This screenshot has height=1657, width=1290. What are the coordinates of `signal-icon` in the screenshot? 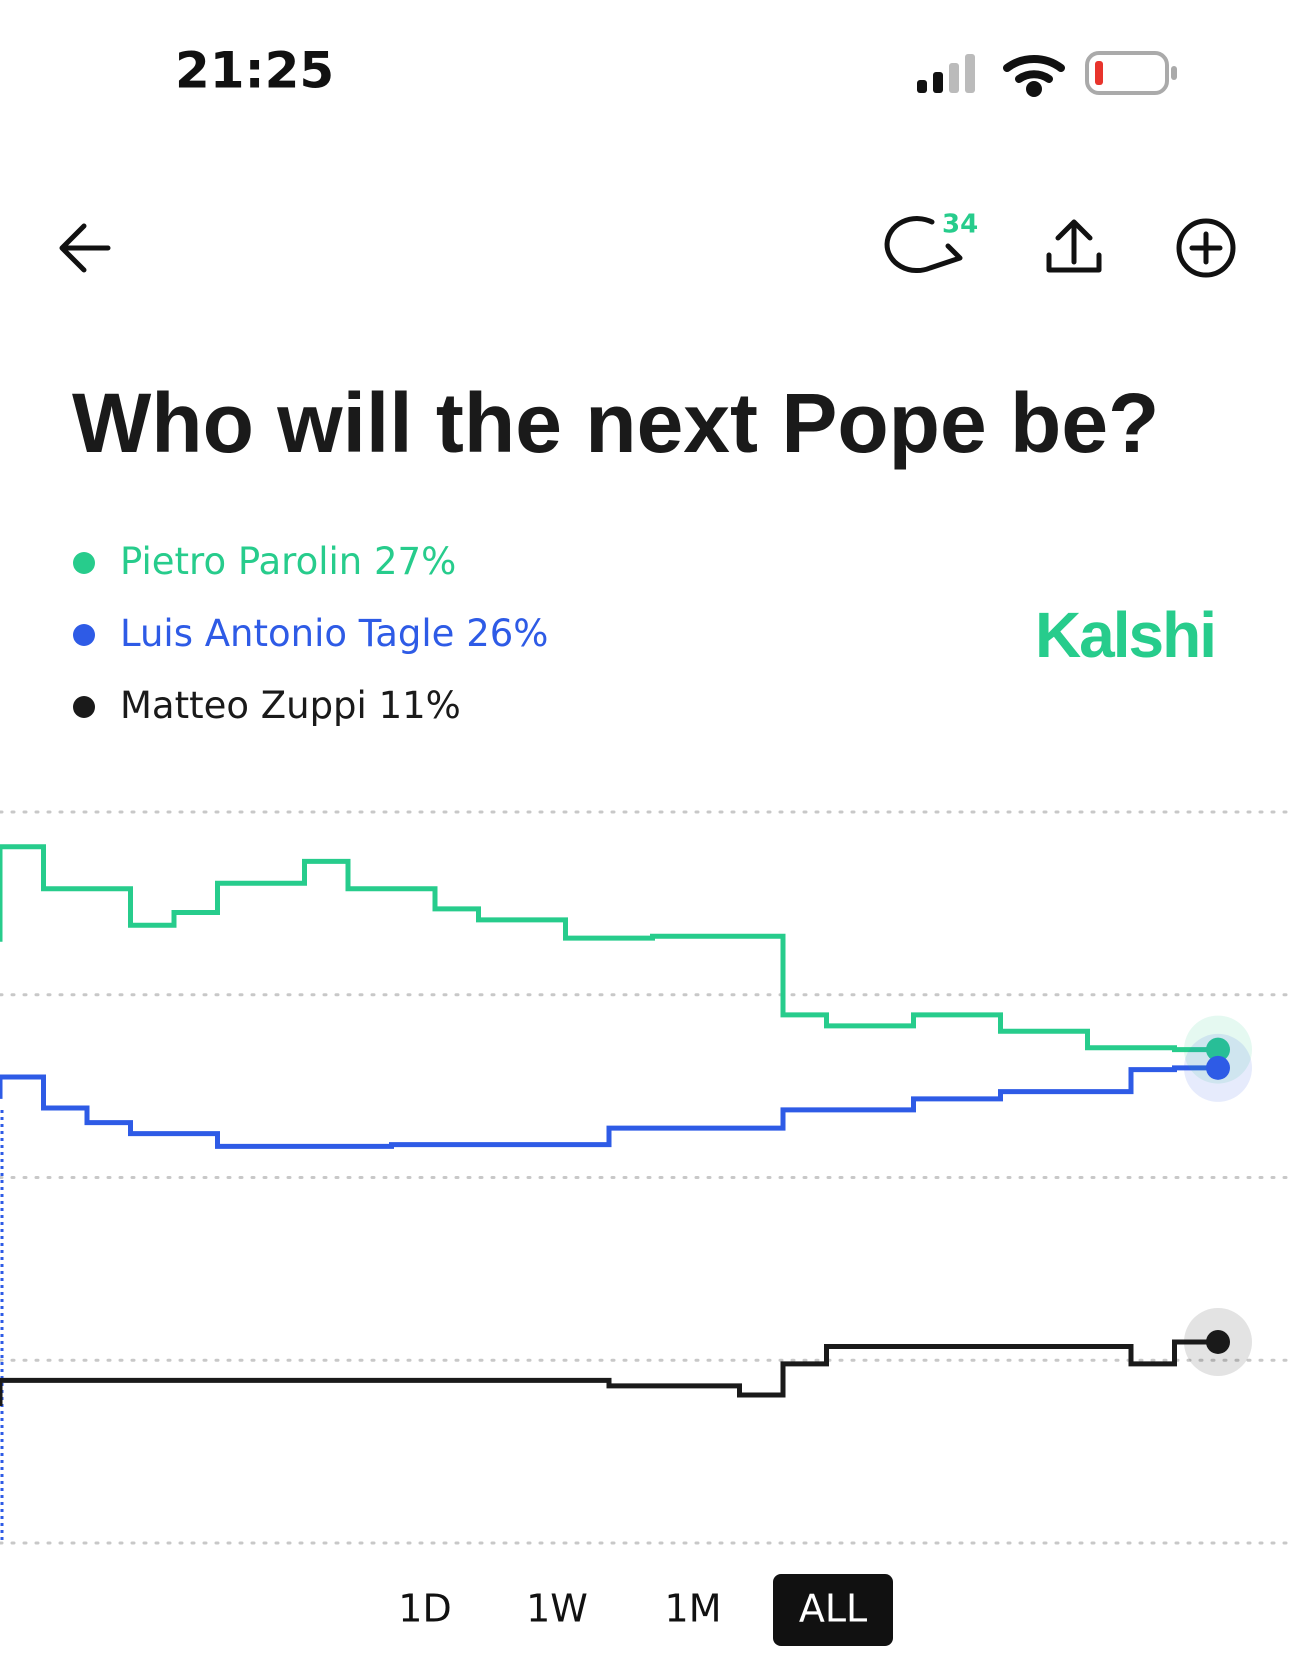 It's located at (946, 73).